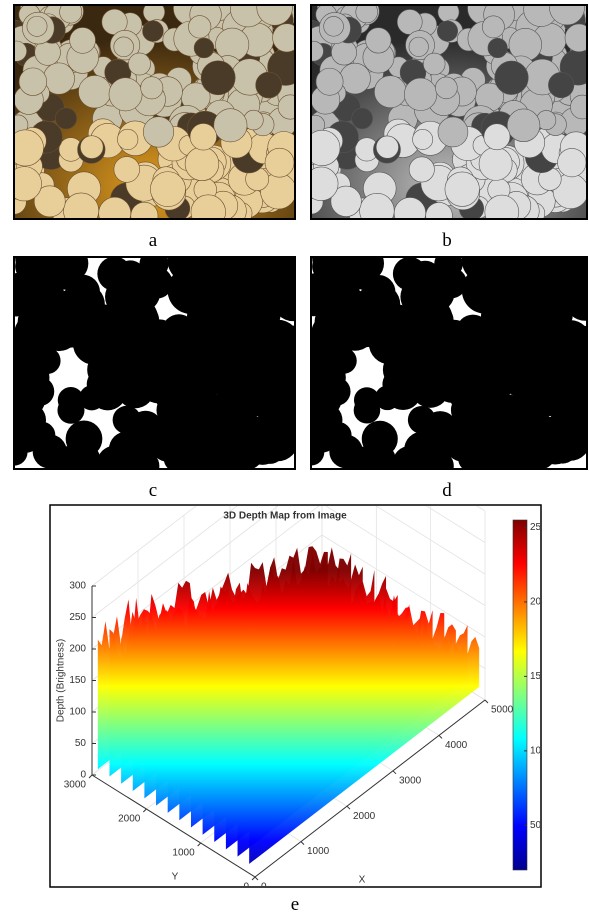 Image resolution: width=589 pixels, height=915 pixels. What do you see at coordinates (449, 112) in the screenshot?
I see `photo-gray` at bounding box center [449, 112].